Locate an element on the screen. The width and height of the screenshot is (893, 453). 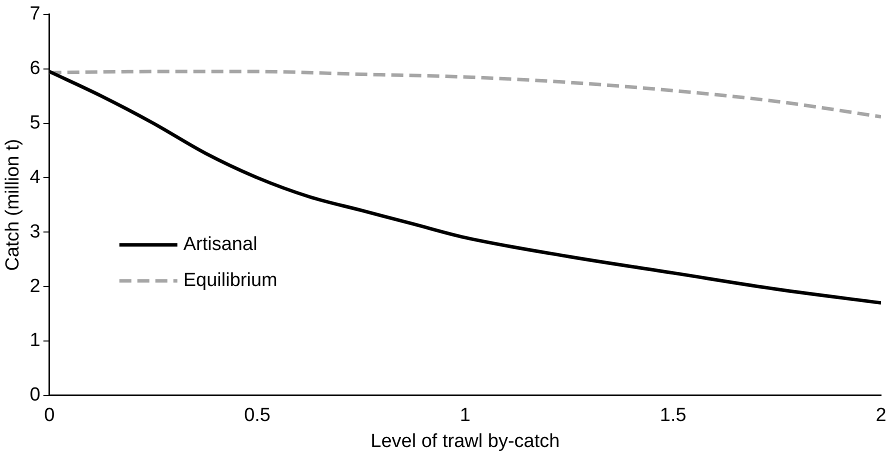
y-tick-label: 4 is located at coordinates (35, 177).